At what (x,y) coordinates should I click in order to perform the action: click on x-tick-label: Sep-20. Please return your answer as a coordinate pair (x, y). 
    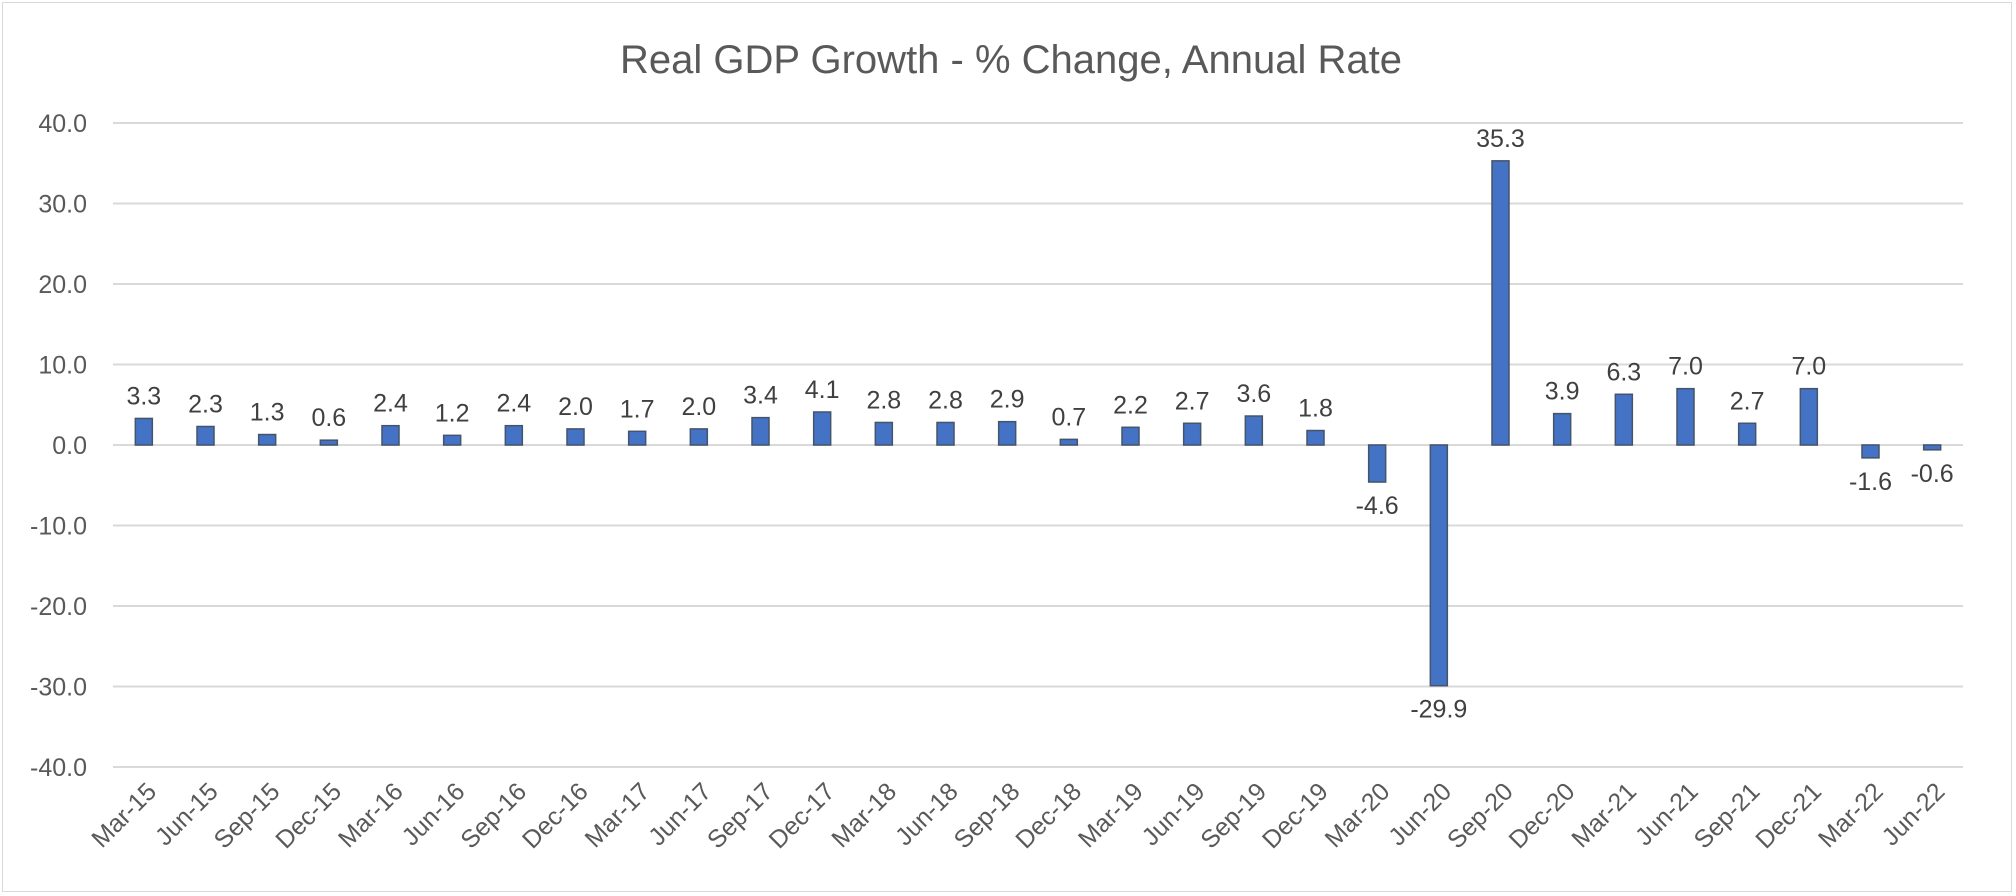
    Looking at the image, I should click on (1480, 815).